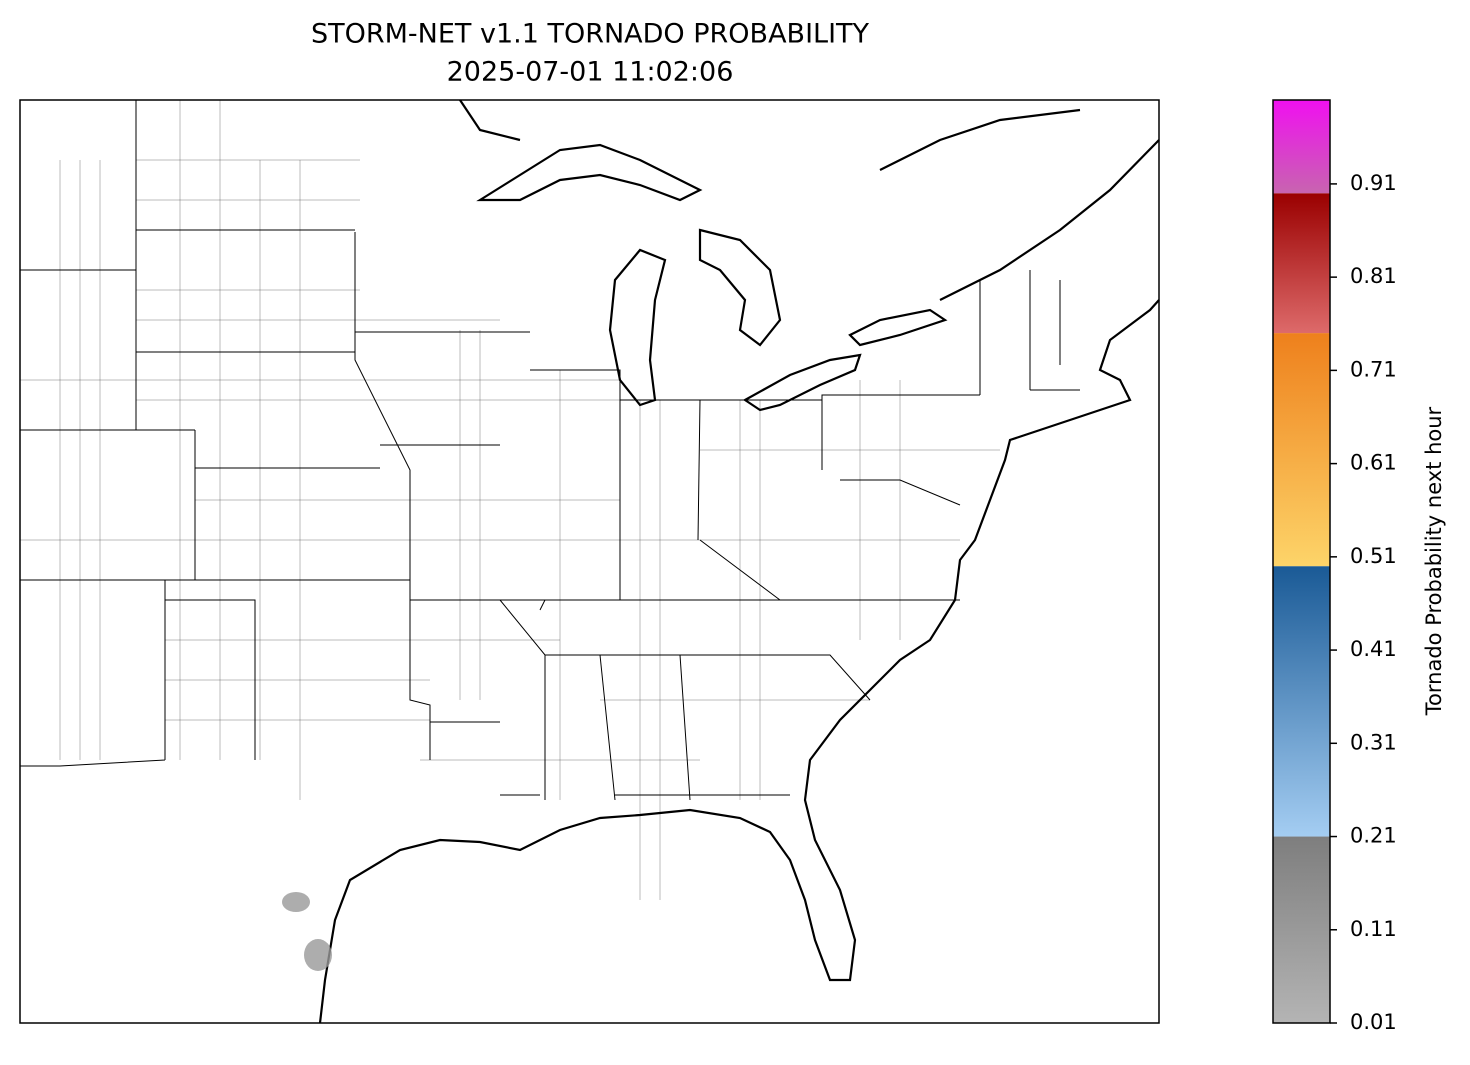  I want to click on subtitle: 2025-07-01 11:02:06, so click(590, 72).